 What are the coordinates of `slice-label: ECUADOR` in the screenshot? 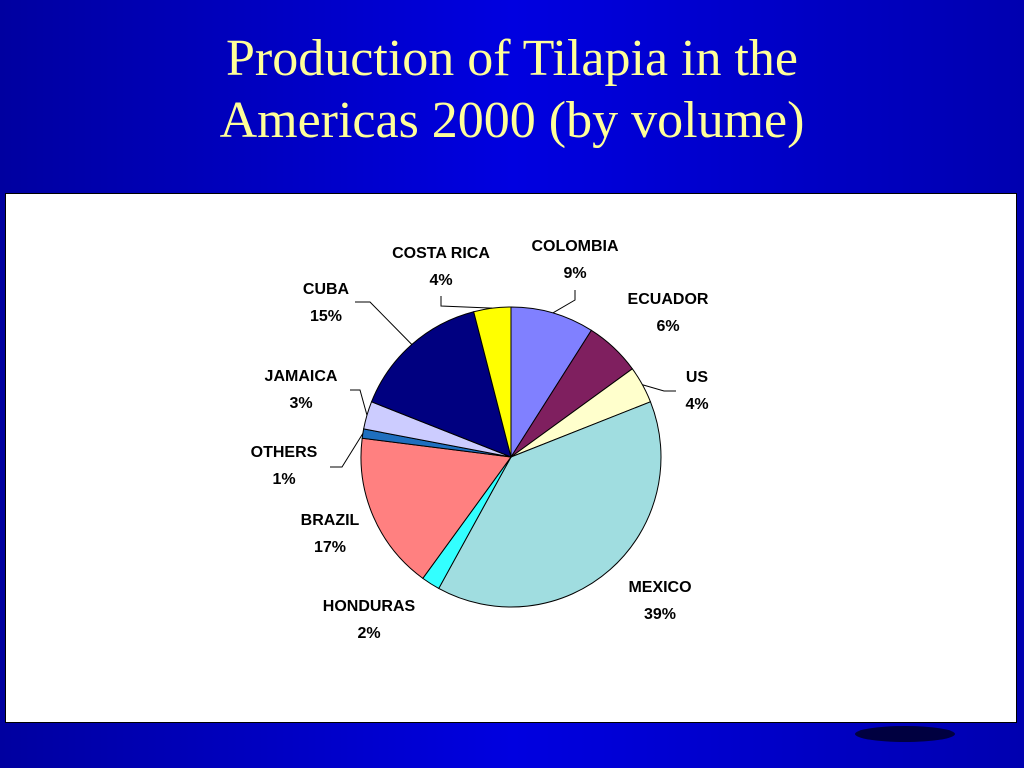 It's located at (668, 299).